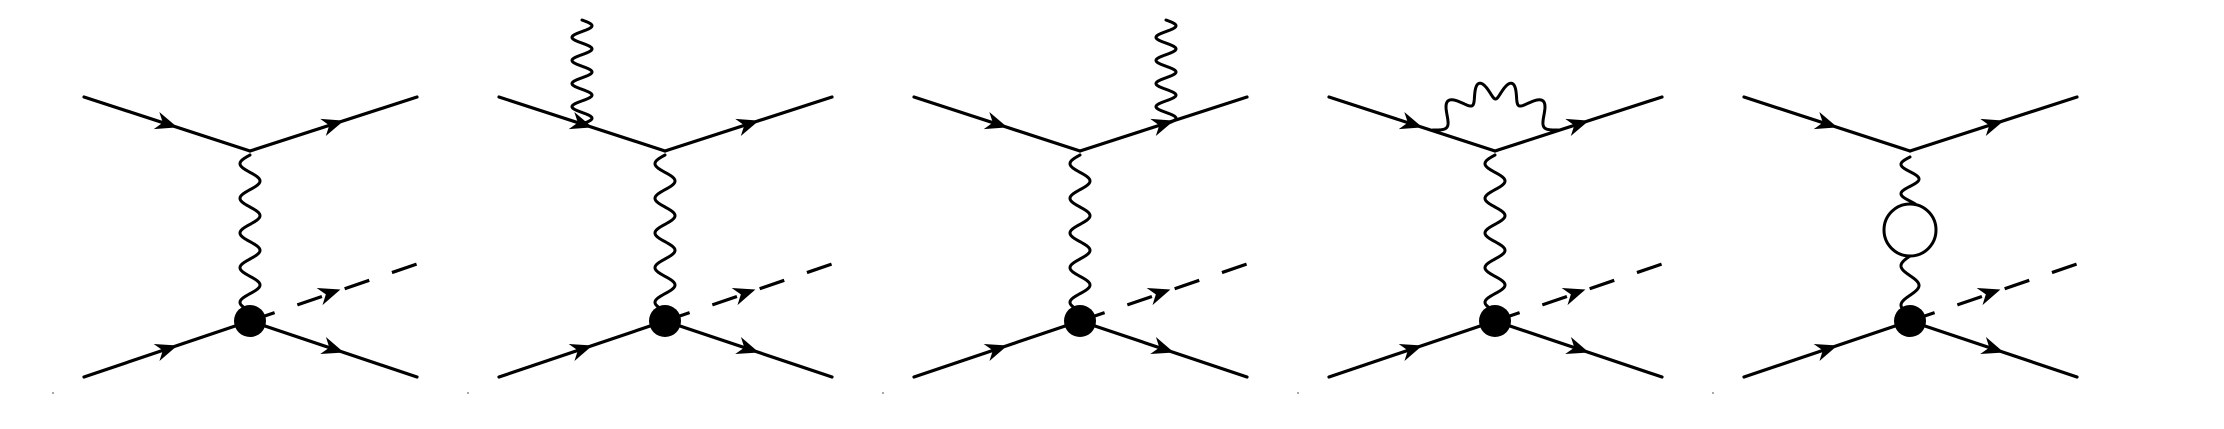 This screenshot has height=429, width=2224. What do you see at coordinates (1910, 283) in the screenshot?
I see `exchange-photon-lower` at bounding box center [1910, 283].